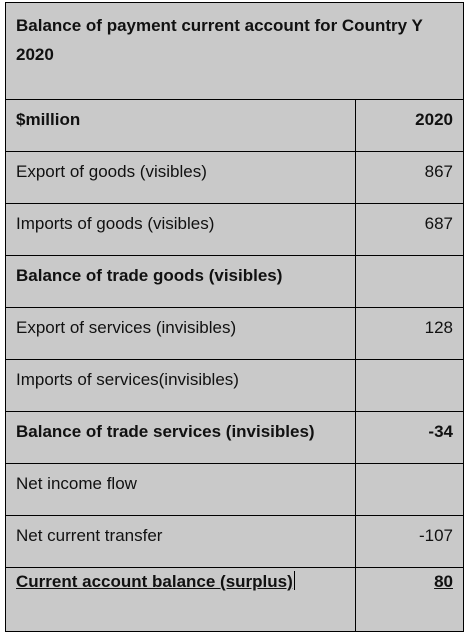  Describe the element at coordinates (409, 177) in the screenshot. I see `row-value-cell: 867` at that location.